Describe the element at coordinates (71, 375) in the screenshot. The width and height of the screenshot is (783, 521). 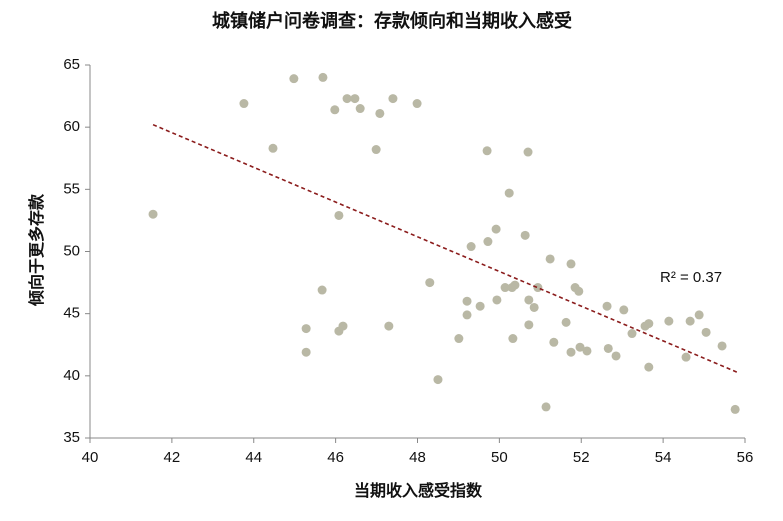
I see `y-tick-label: 40` at that location.